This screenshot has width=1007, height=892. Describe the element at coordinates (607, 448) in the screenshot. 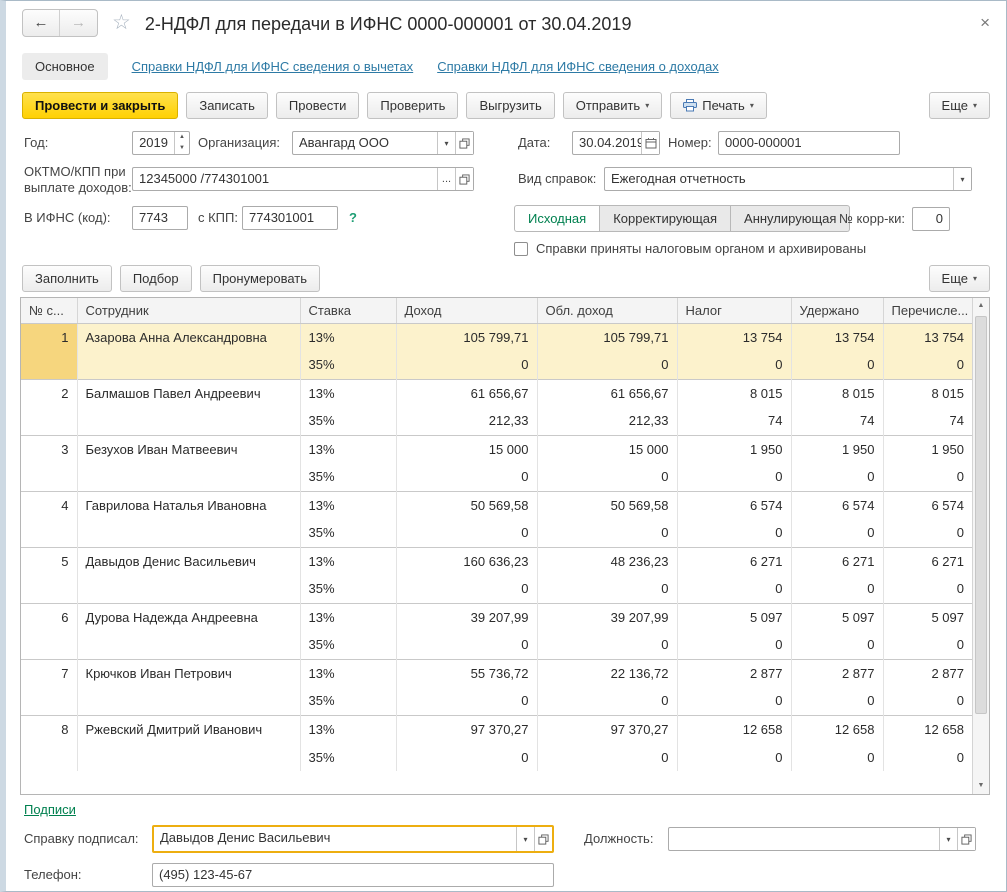

I see `cell-taxable-income: 15 000` at that location.